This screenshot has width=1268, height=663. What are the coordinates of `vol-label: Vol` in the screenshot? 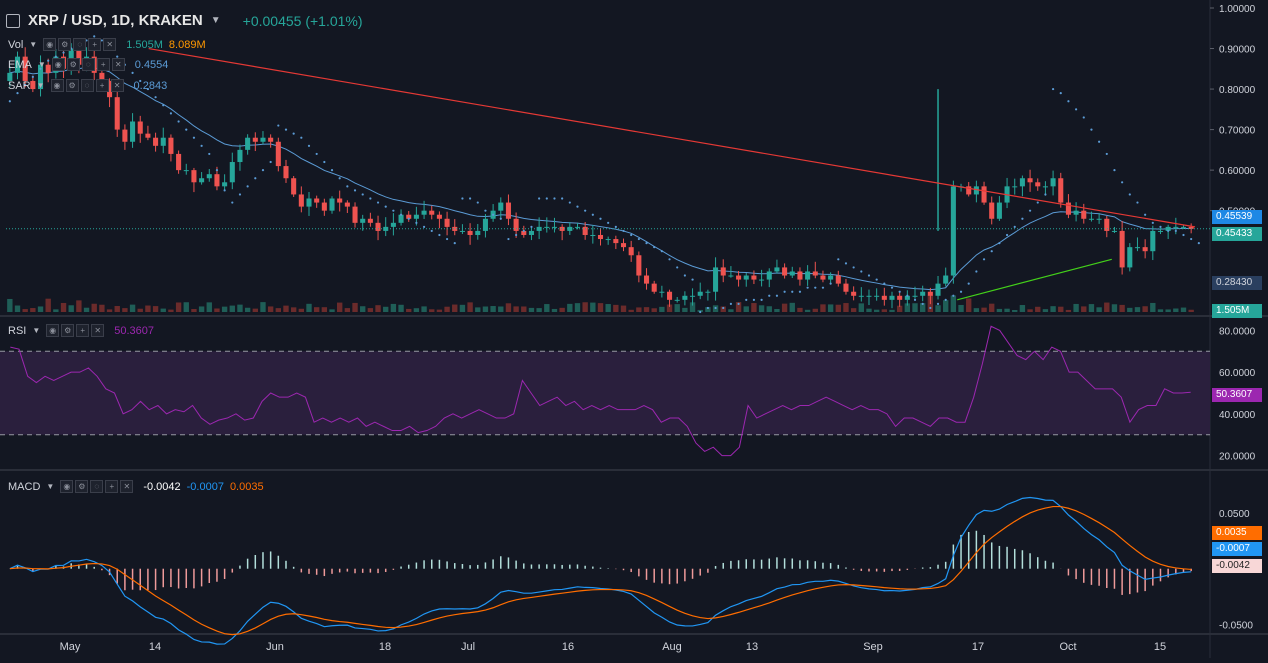 It's located at (16, 44).